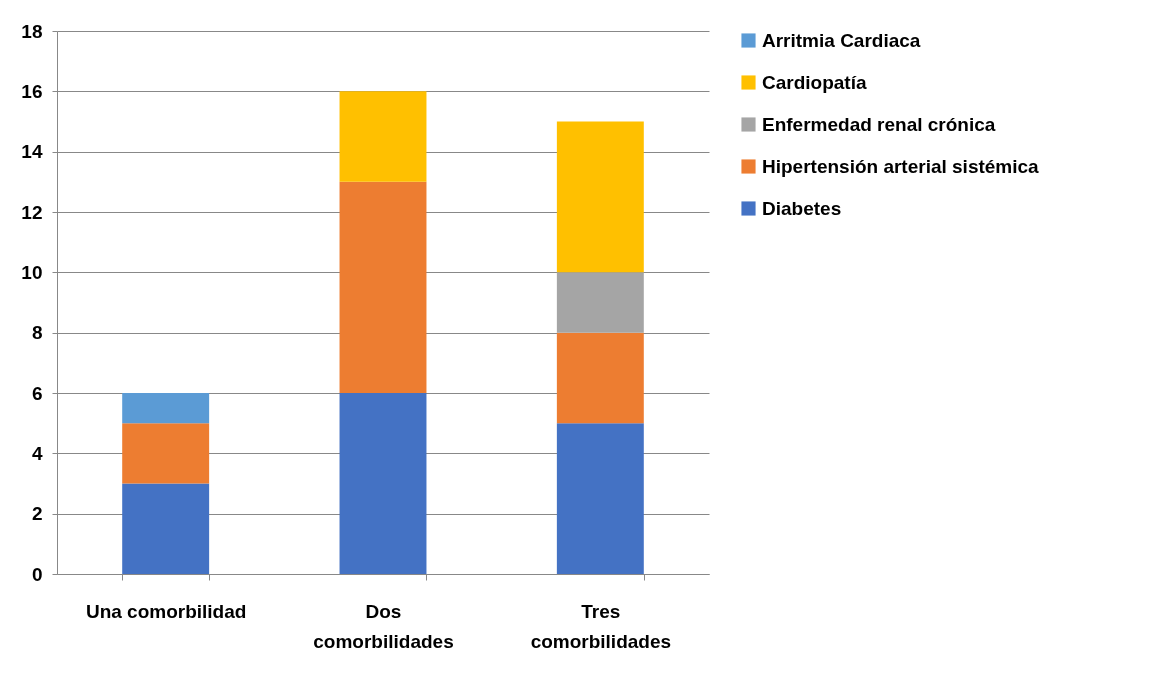  What do you see at coordinates (901, 166) in the screenshot?
I see `legend-label: Hipertensión arterial sistémica` at bounding box center [901, 166].